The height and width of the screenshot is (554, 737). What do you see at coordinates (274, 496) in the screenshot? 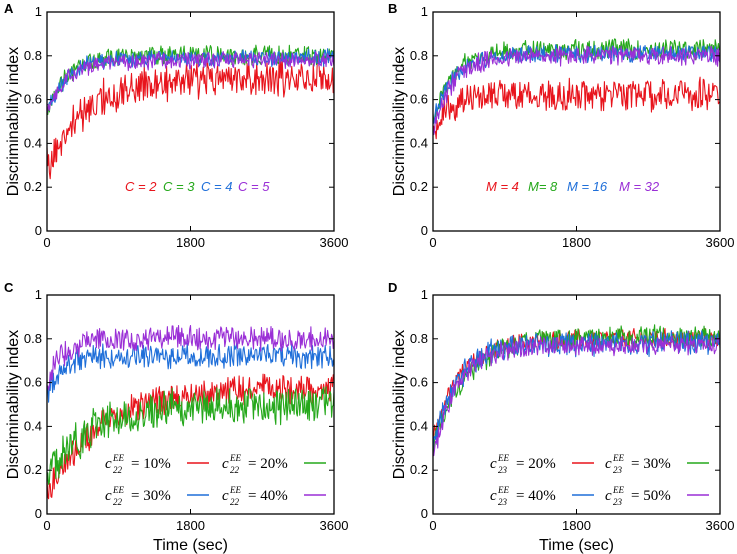
I see `legend-entry: c EE 22 = 40%` at bounding box center [274, 496].